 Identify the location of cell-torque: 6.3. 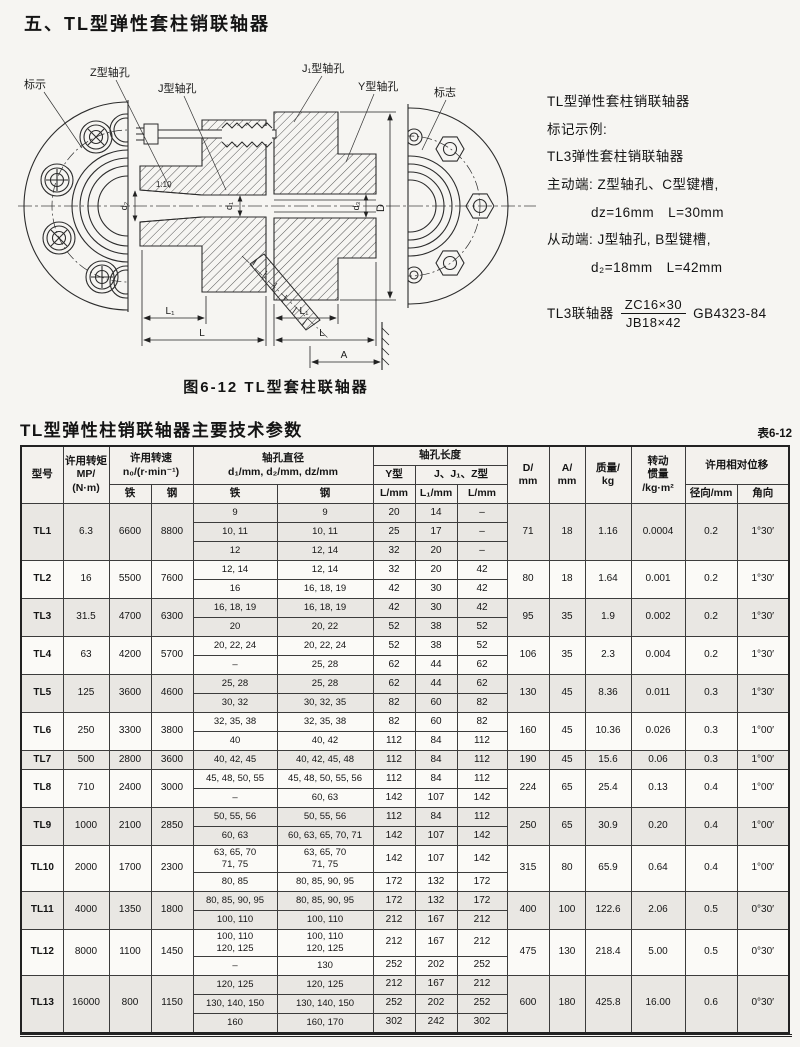
(86, 532).